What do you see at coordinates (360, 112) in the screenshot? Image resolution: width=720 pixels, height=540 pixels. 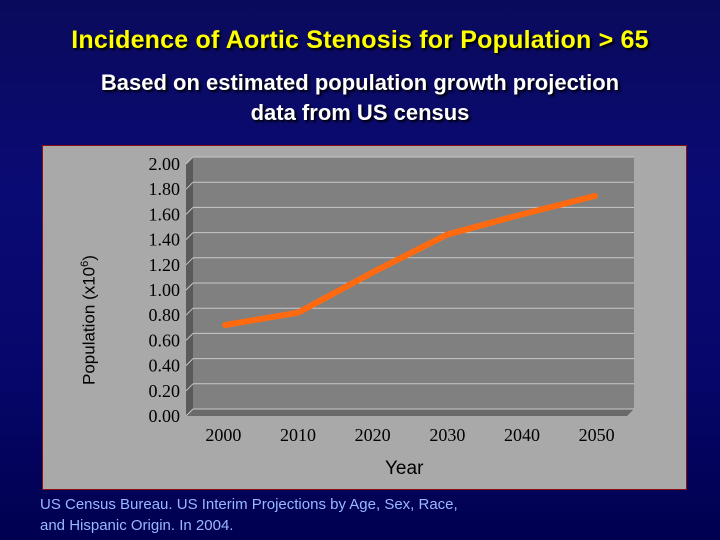 I see `subtitle-line-2: data from US census` at bounding box center [360, 112].